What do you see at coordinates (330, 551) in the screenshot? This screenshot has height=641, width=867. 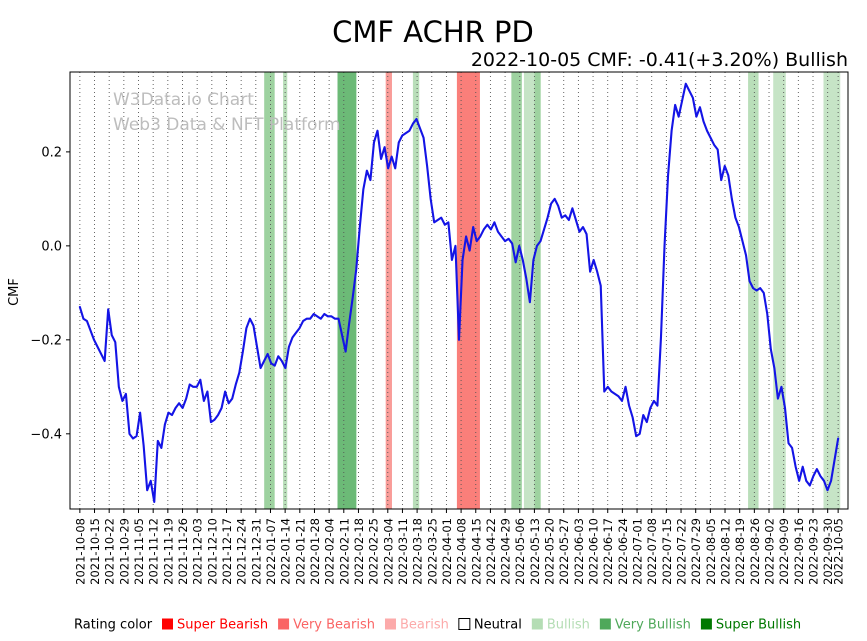 I see `x-tick-label: 2022-02-04` at bounding box center [330, 551].